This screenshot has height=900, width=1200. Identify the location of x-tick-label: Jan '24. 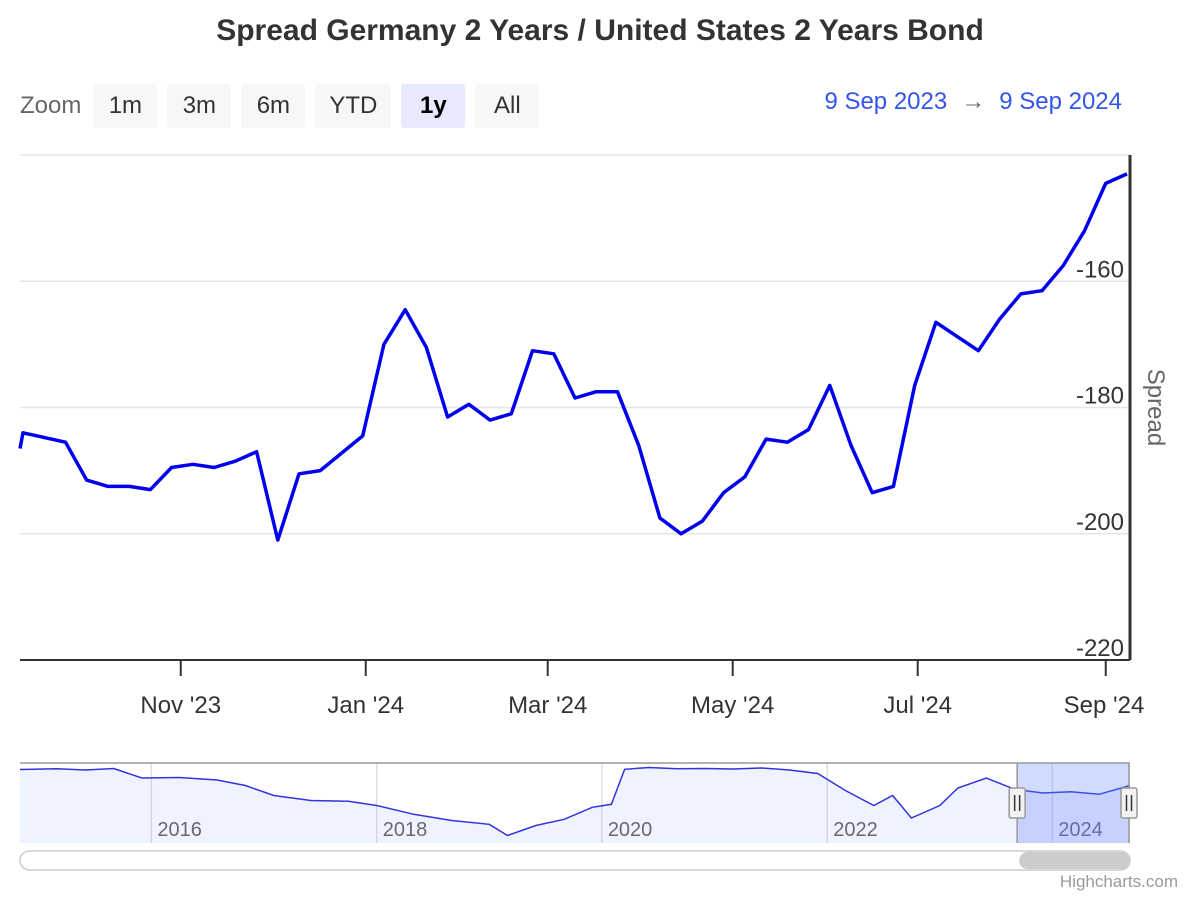
(365, 705).